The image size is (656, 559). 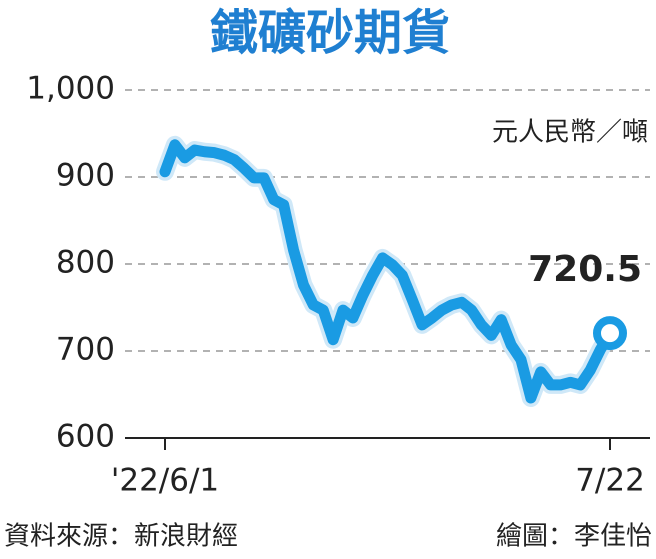 What do you see at coordinates (70, 89) in the screenshot?
I see `y-tick-label: 1,000` at bounding box center [70, 89].